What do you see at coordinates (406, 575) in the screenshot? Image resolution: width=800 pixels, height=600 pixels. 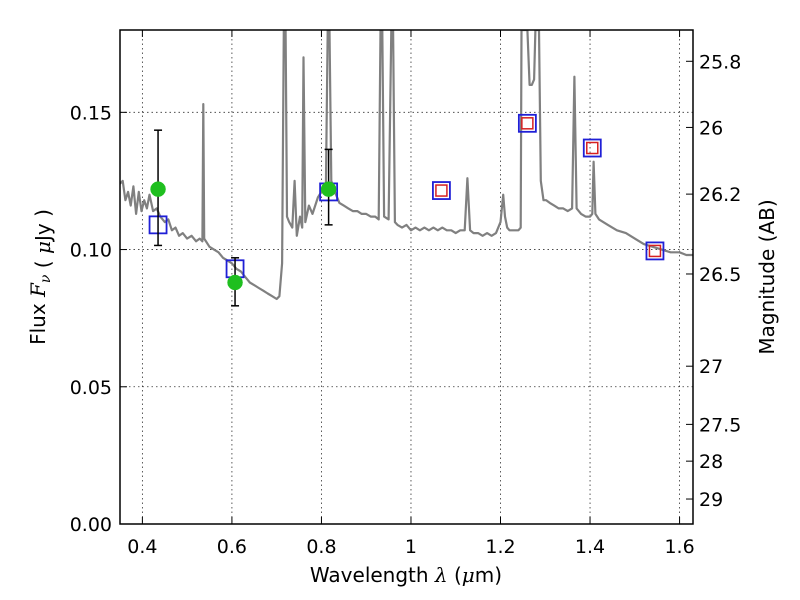 I see `x-axis-label: Wavelength λ (μm)` at bounding box center [406, 575].